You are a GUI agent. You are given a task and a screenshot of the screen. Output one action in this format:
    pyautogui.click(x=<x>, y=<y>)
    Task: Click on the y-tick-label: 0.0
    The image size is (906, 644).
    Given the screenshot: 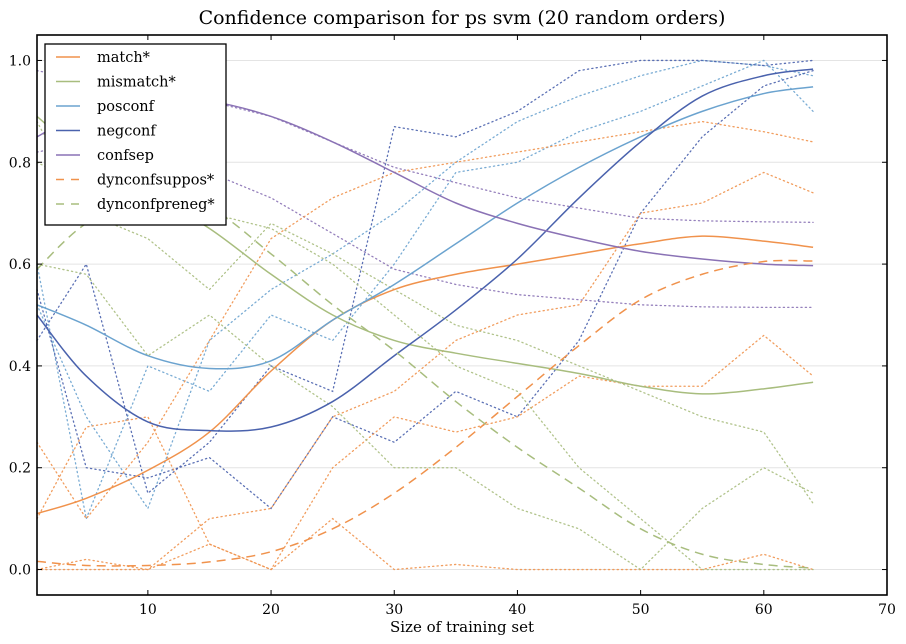 What is the action you would take?
    pyautogui.click(x=20, y=571)
    